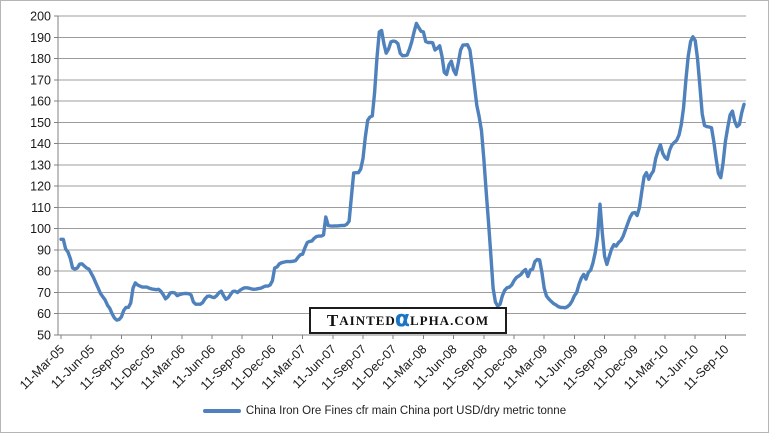  I want to click on y-tick-label: 190, so click(40, 38).